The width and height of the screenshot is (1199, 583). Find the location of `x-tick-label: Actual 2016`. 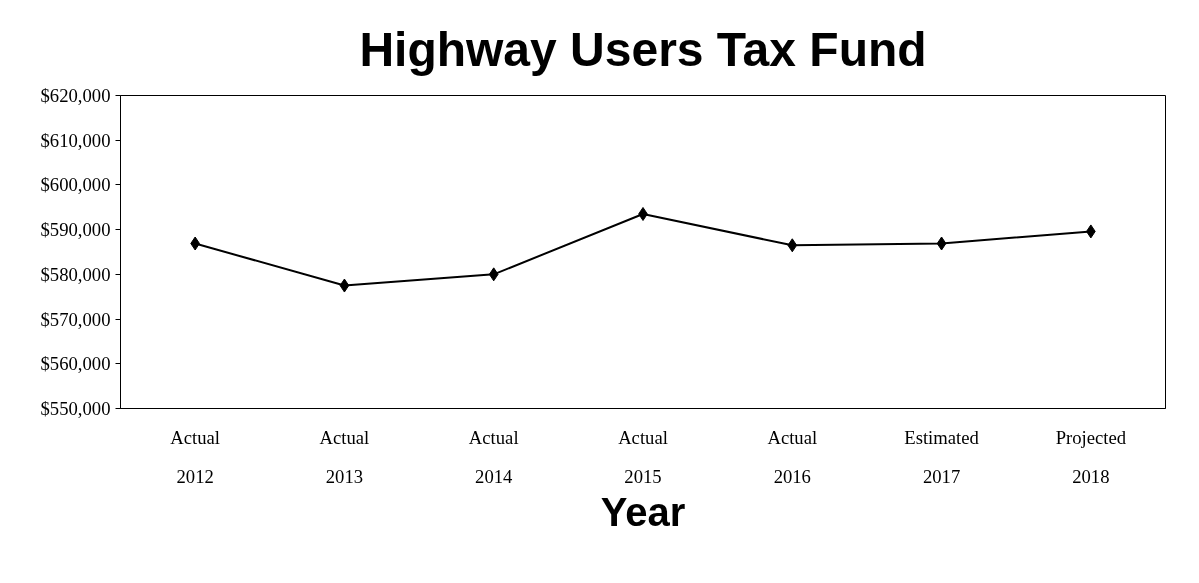

x-tick-label: Actual 2016 is located at coordinates (792, 457).